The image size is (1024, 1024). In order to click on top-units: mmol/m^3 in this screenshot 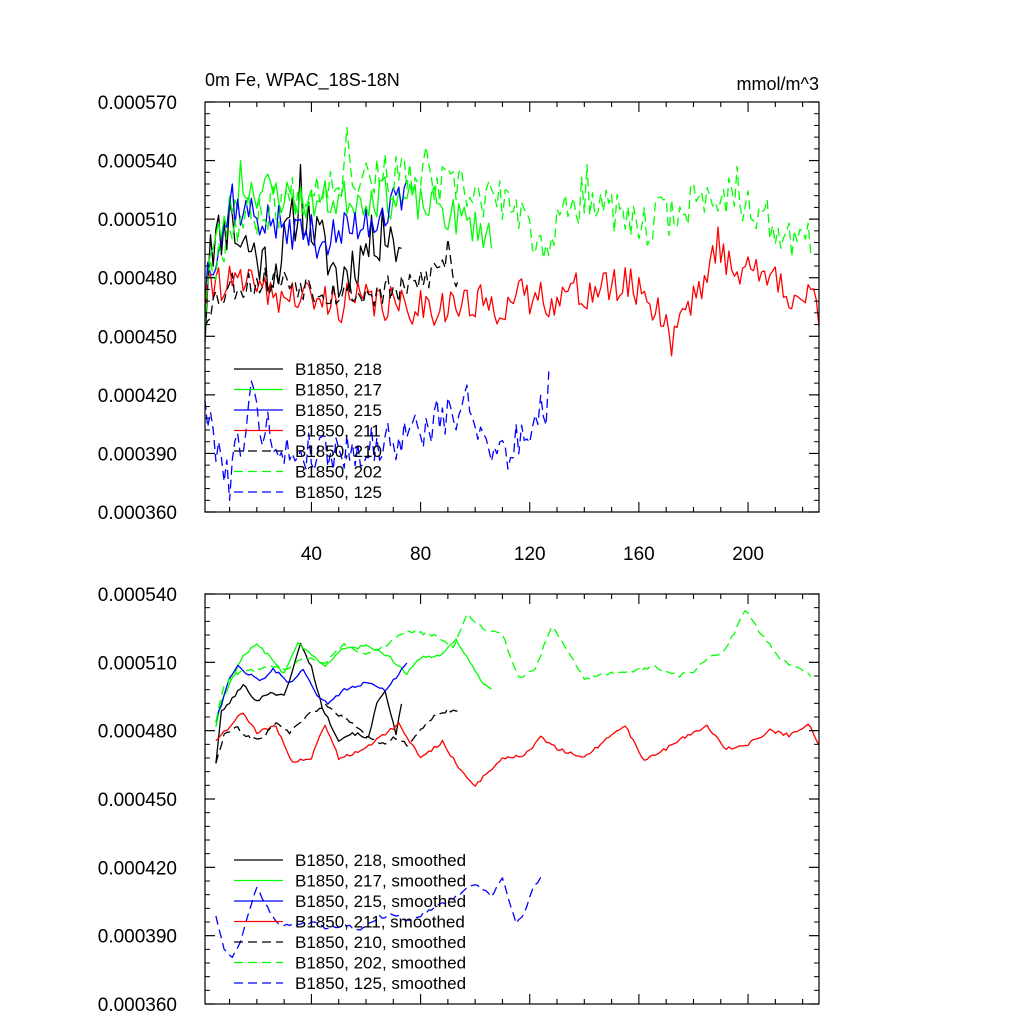, I will do `click(778, 84)`.